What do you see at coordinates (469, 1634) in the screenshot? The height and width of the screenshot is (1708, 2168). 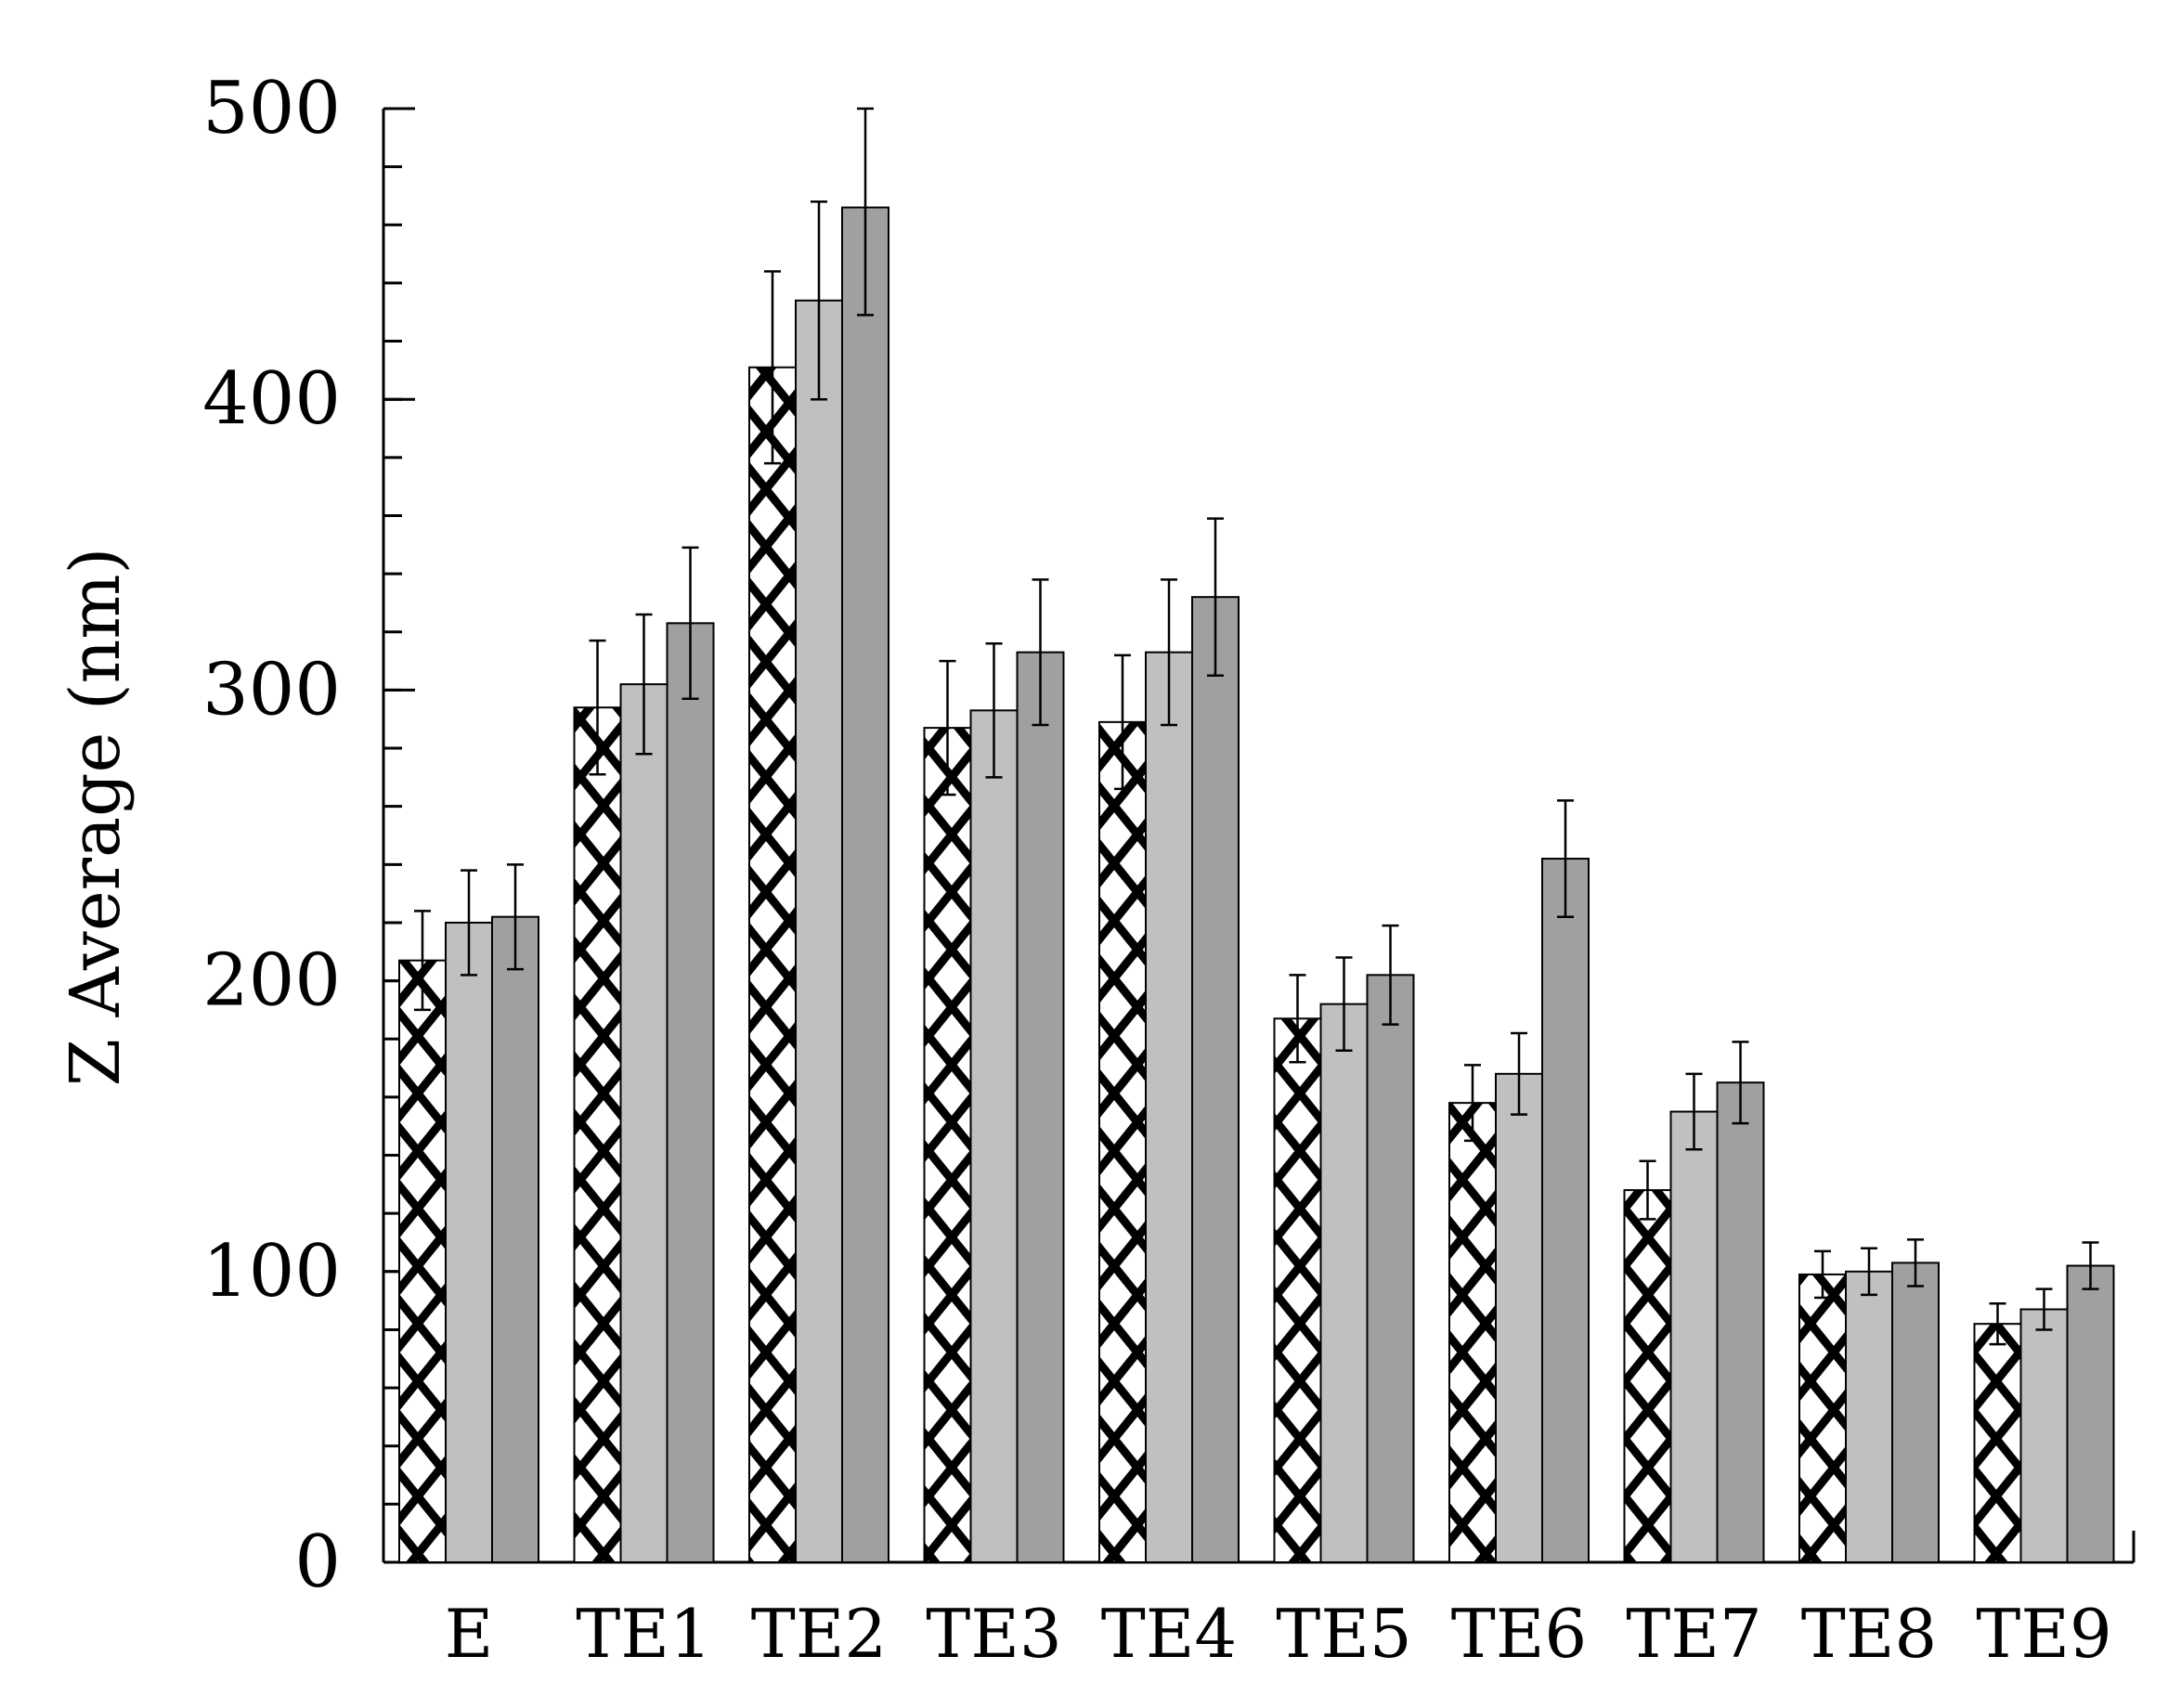 I see `x-category-label-E: E` at bounding box center [469, 1634].